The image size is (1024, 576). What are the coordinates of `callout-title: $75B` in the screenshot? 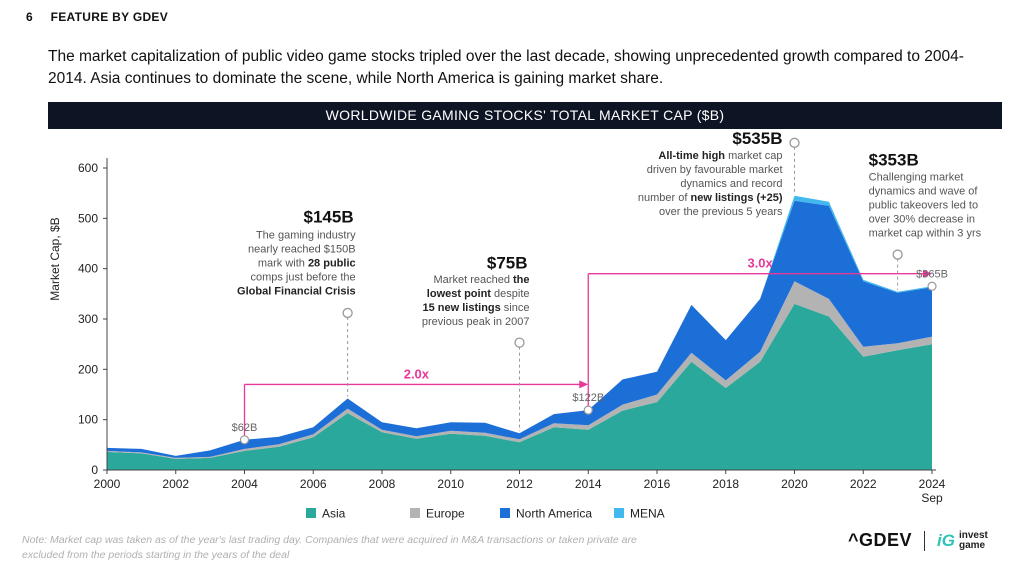 It's located at (507, 263).